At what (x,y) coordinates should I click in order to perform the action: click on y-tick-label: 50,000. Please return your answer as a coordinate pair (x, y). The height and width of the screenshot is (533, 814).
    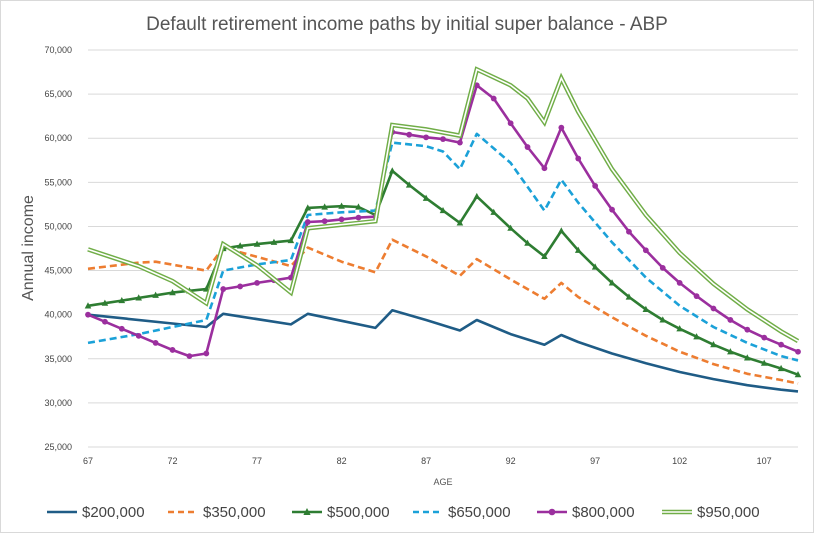
    Looking at the image, I should click on (58, 226).